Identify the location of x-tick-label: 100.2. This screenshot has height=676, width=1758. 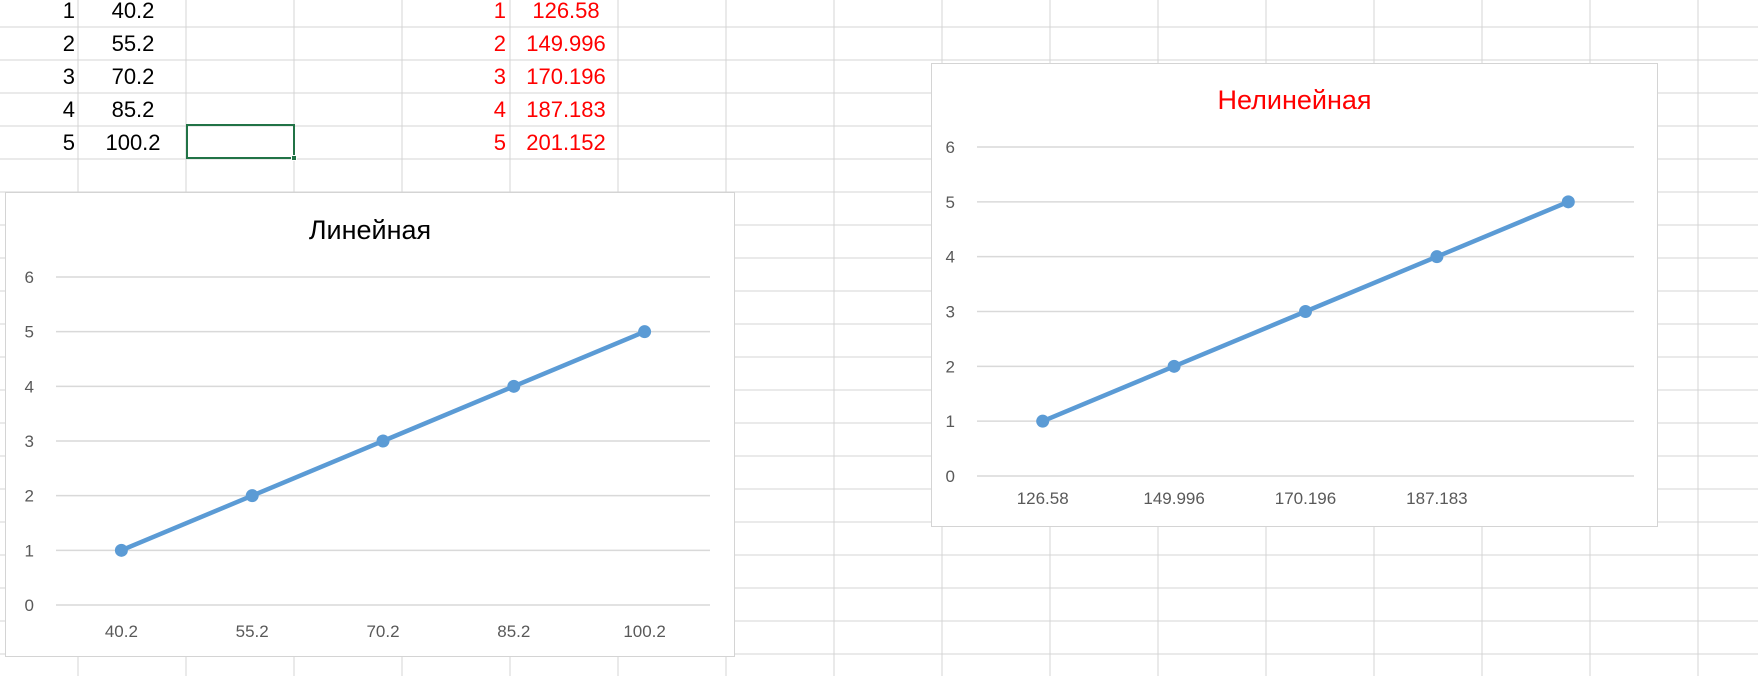
(644, 631).